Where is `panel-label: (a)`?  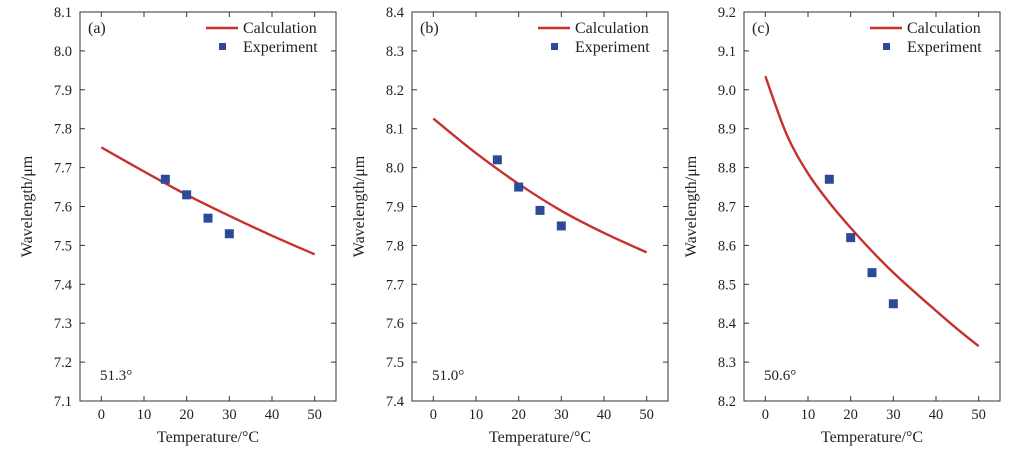
panel-label: (a) is located at coordinates (97, 28).